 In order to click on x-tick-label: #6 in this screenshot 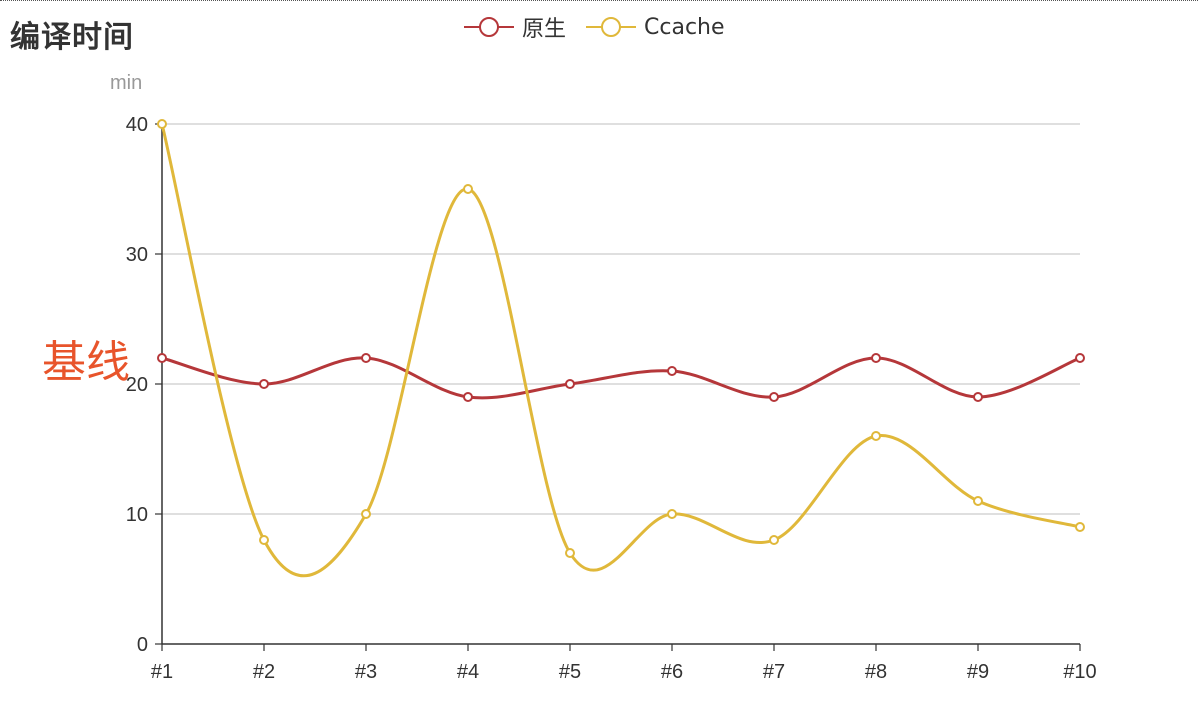, I will do `click(672, 672)`.